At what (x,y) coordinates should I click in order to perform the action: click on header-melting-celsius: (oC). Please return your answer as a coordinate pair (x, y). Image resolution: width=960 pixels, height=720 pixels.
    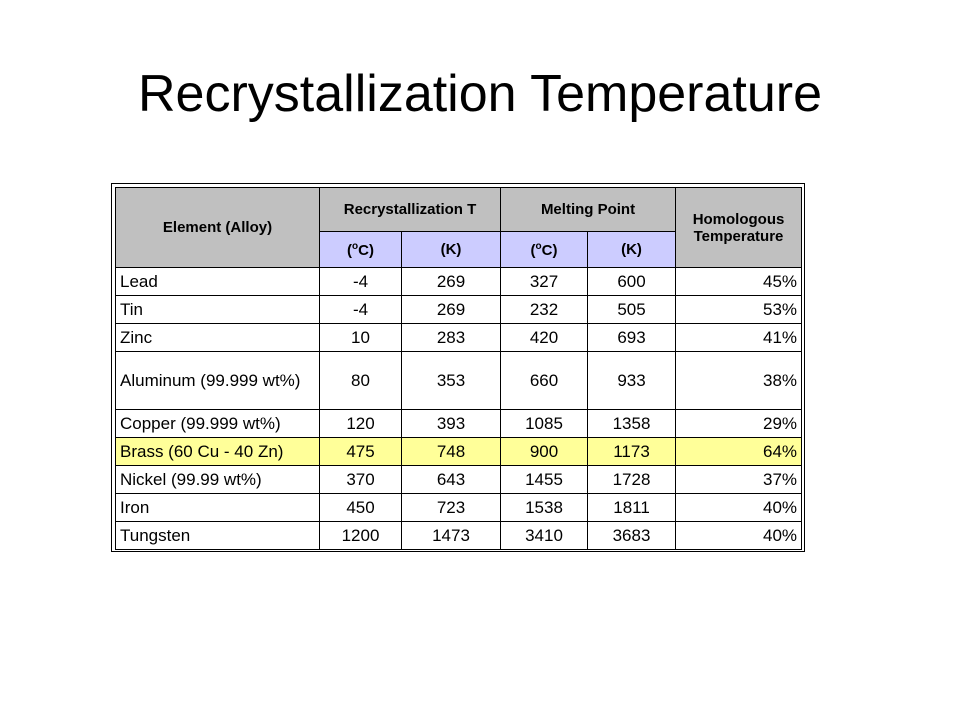
    Looking at the image, I should click on (544, 249).